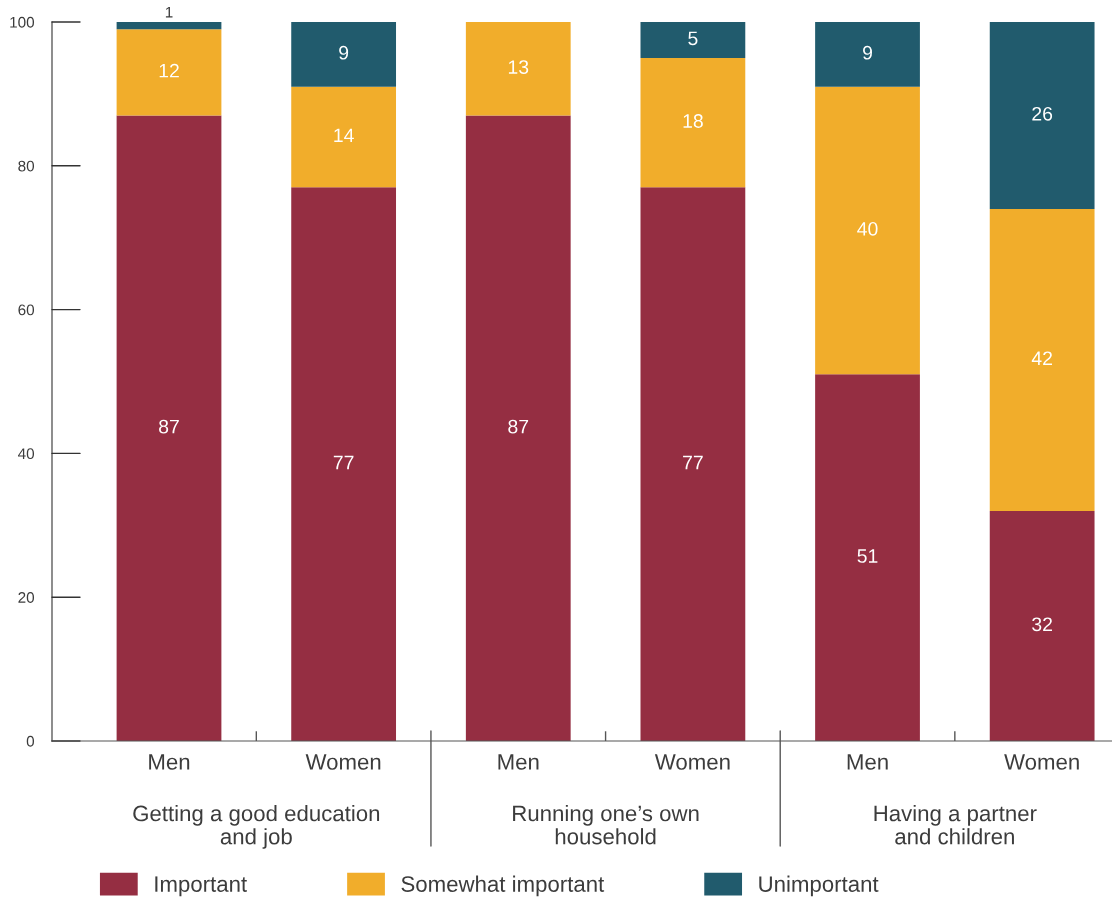 The height and width of the screenshot is (920, 1112). Describe the element at coordinates (26, 166) in the screenshot. I see `y-tick-label: 80` at that location.